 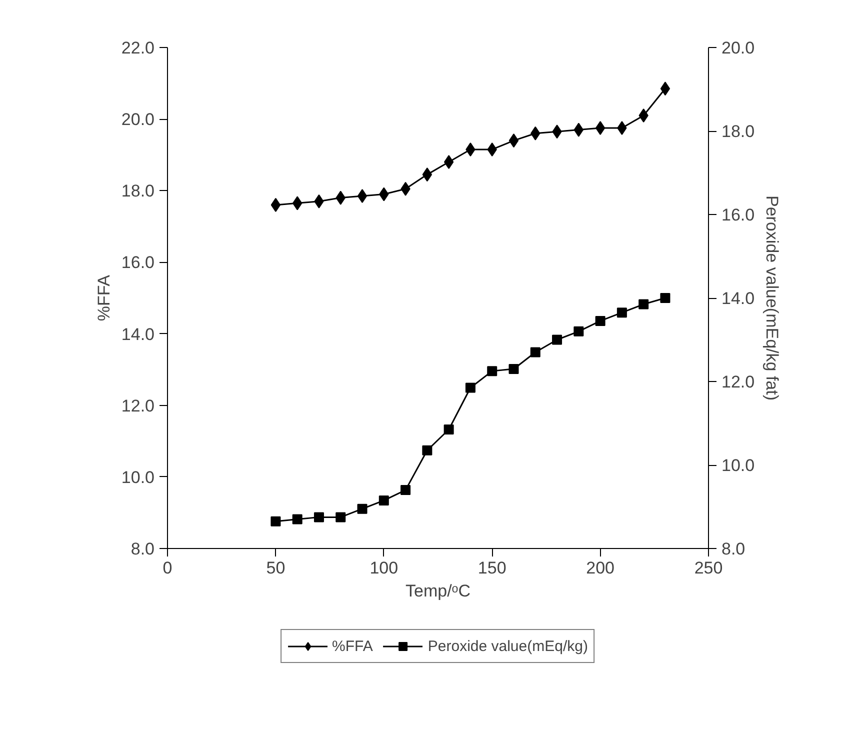 I want to click on y-tick-label: 10.0, so click(x=138, y=477).